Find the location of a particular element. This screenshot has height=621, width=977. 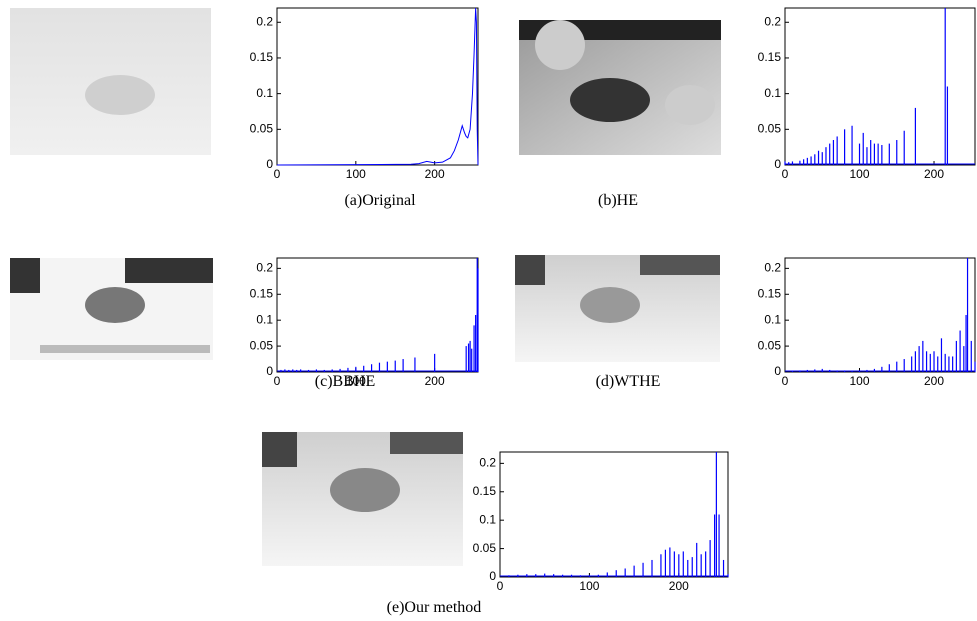

image-he is located at coordinates (620, 87).